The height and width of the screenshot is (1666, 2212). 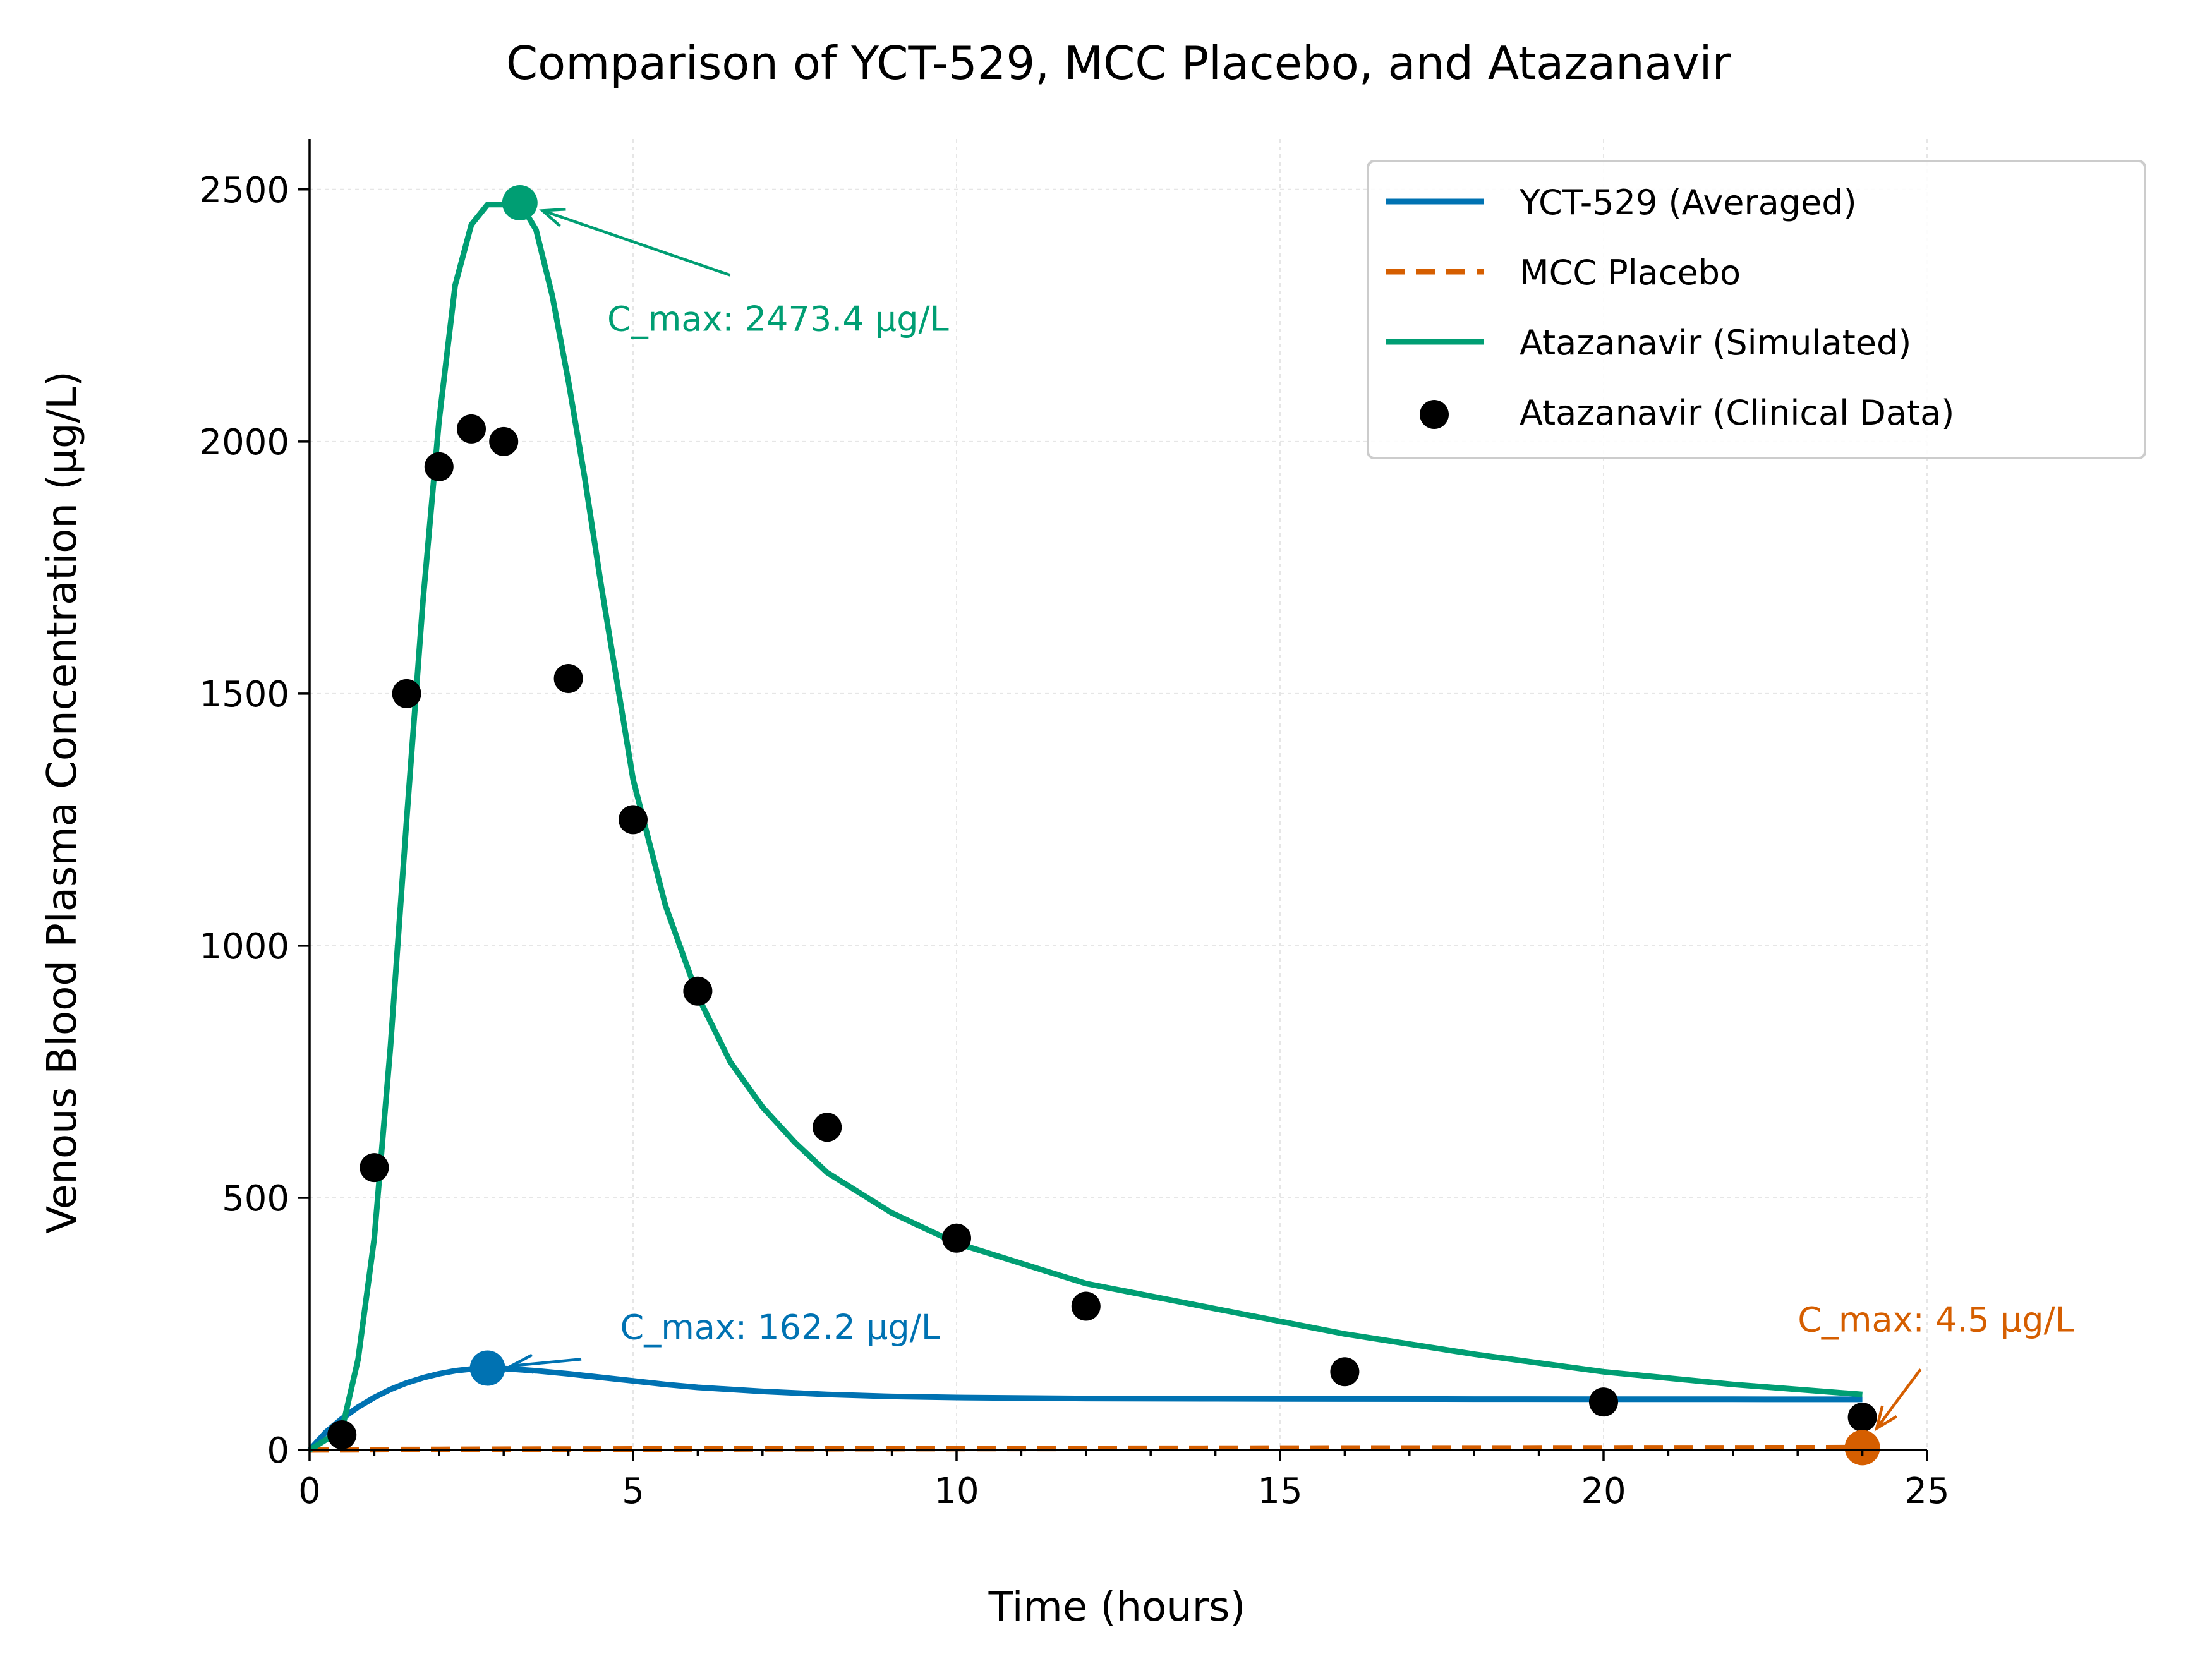 What do you see at coordinates (1936, 1319) in the screenshot?
I see `annotation-label: C_max: 4.5 µg/L` at bounding box center [1936, 1319].